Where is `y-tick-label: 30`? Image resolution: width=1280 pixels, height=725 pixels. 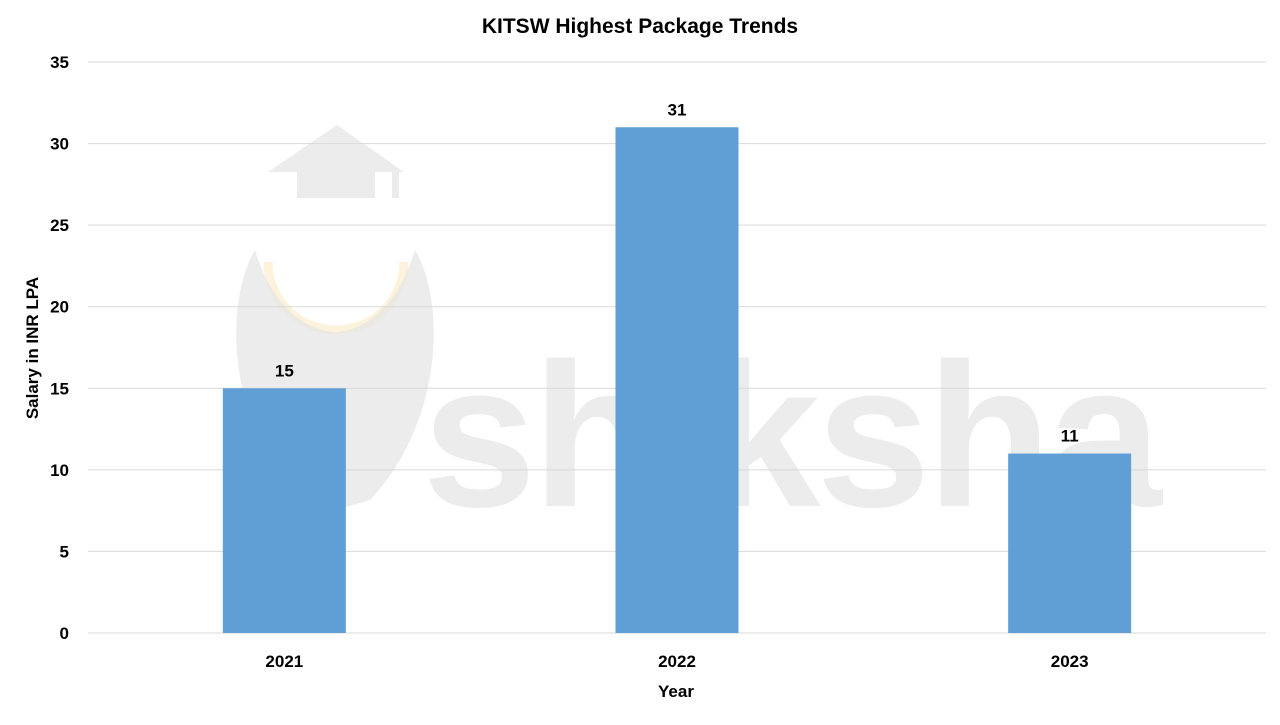 y-tick-label: 30 is located at coordinates (59, 144).